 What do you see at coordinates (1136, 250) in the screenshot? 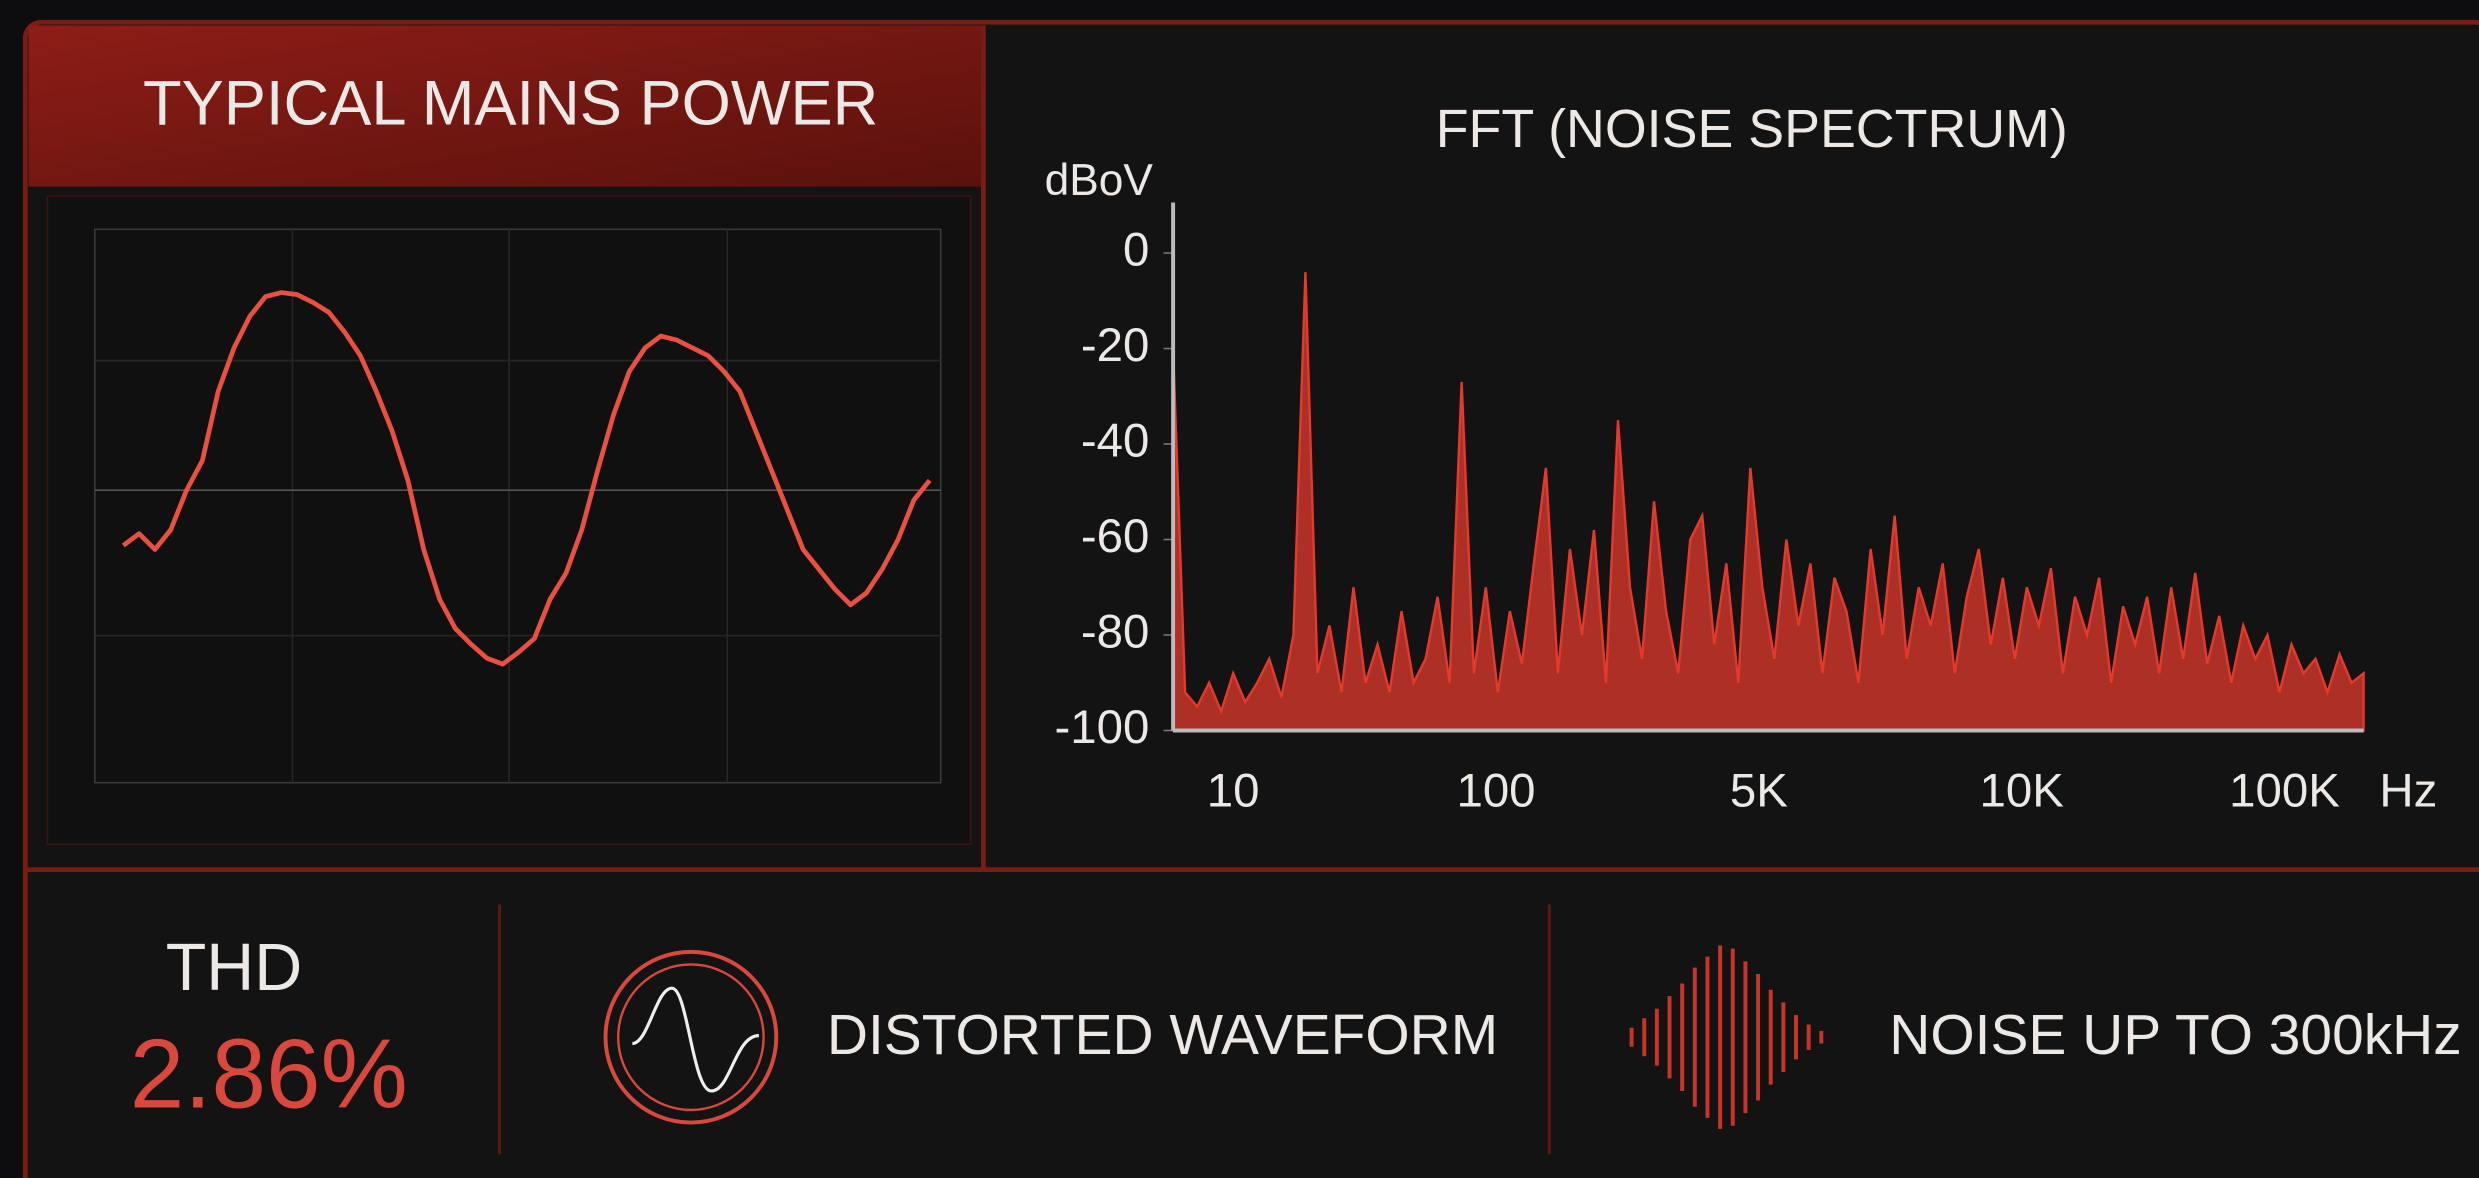
I see `y-tick-label: 0` at bounding box center [1136, 250].